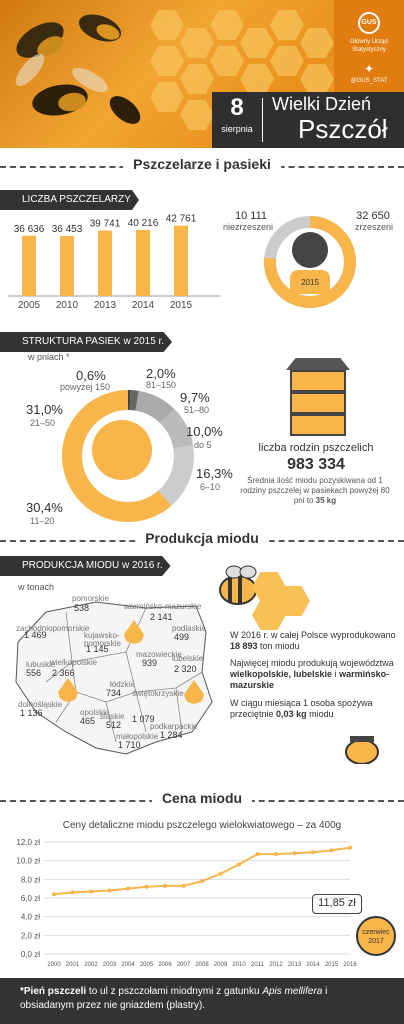 The height and width of the screenshot is (1024, 404). I want to click on sub-above150: powyżej 150, so click(85, 387).